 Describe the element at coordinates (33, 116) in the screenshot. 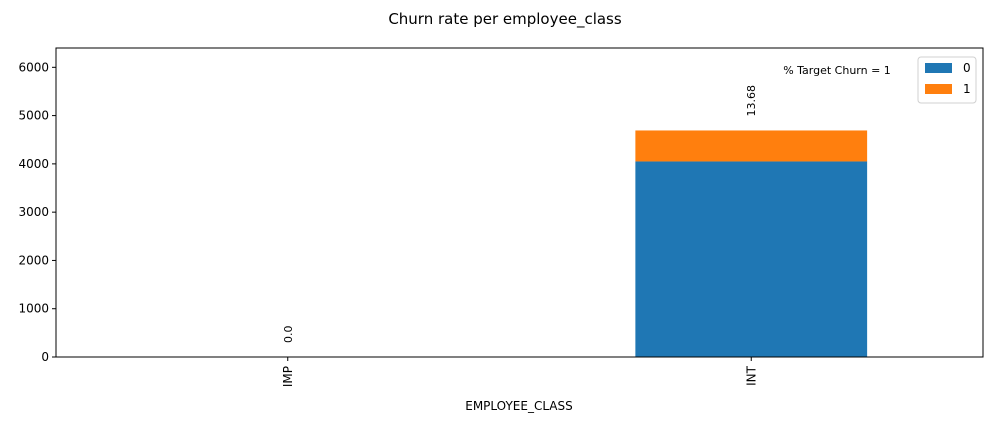

I see `y-tick-label-5000: 5000` at that location.